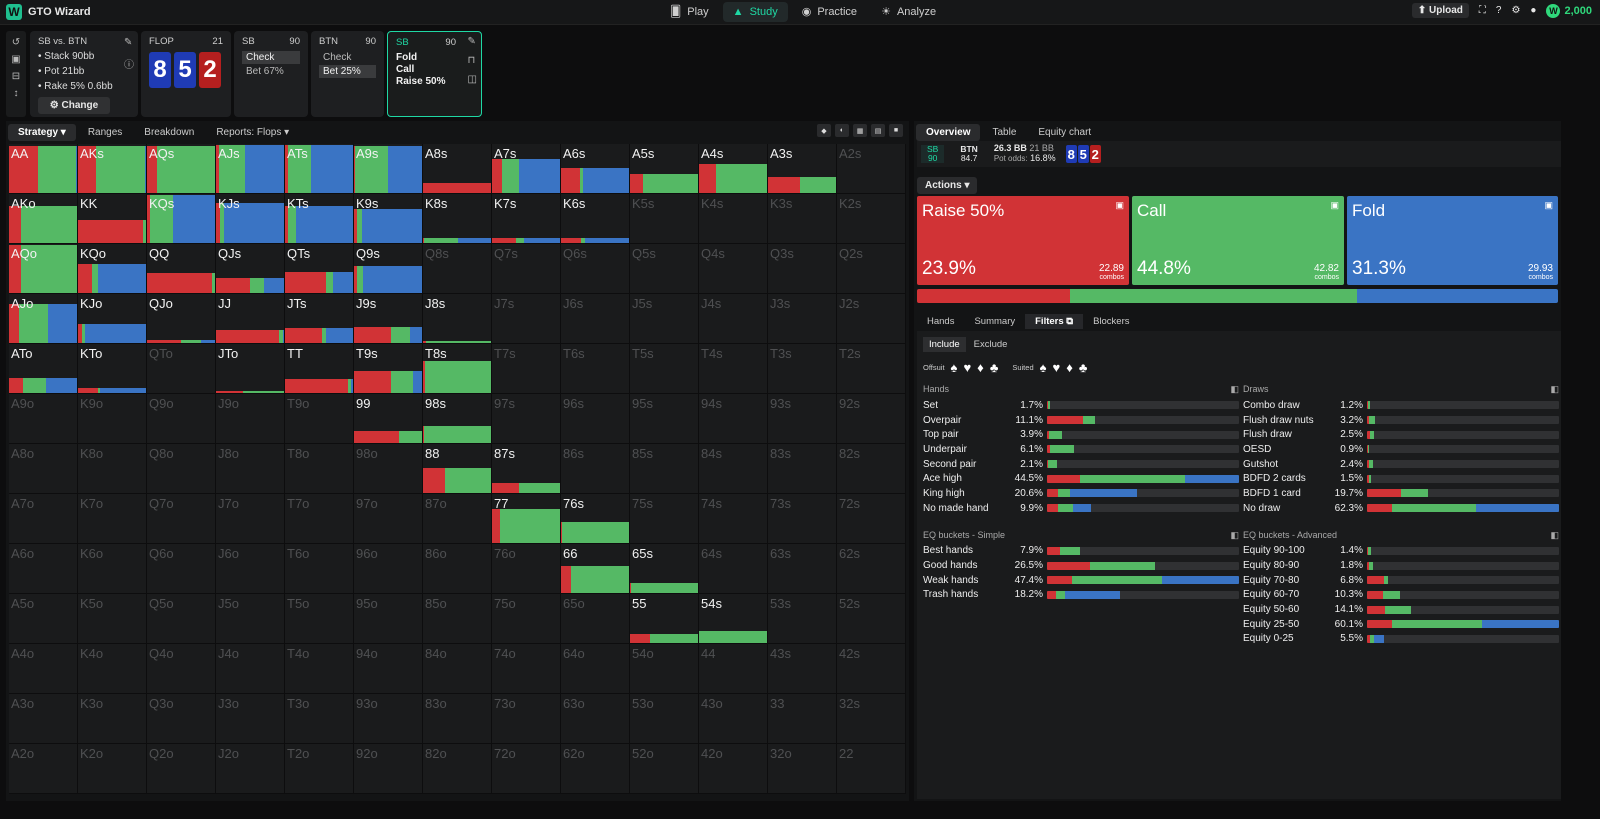  Describe the element at coordinates (43, 519) in the screenshot. I see `hand-cell: A7o` at that location.